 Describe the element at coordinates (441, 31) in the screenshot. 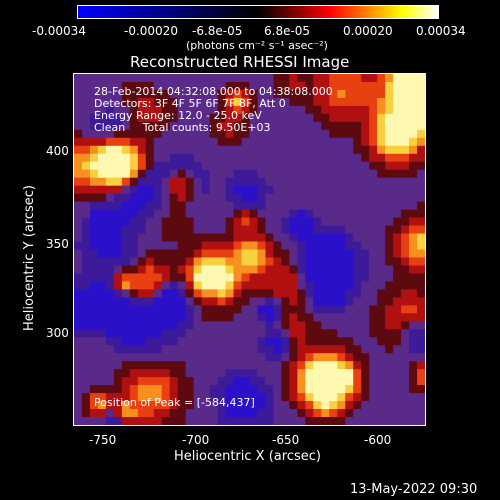

I see `colorbar-tick-label: 0.00034` at that location.